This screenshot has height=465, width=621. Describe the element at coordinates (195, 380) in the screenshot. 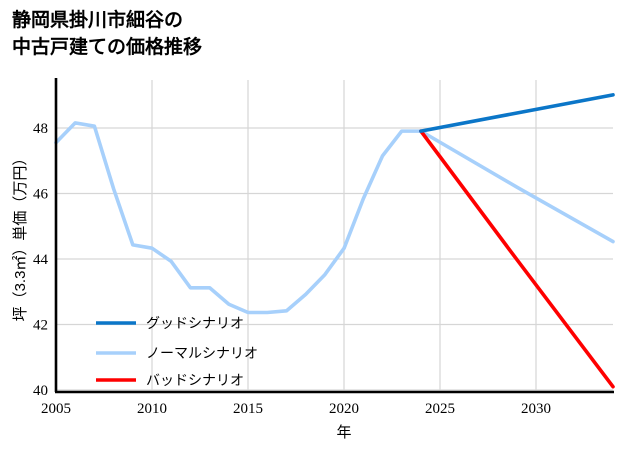

I see `legend-label-bad: バッドシナリオ` at that location.